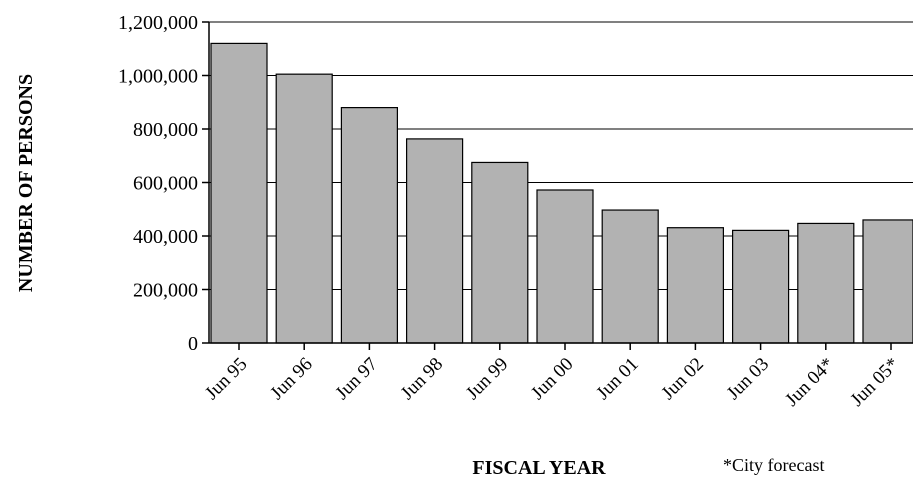  What do you see at coordinates (226, 379) in the screenshot?
I see `x-tick-label: Jun 95` at bounding box center [226, 379].